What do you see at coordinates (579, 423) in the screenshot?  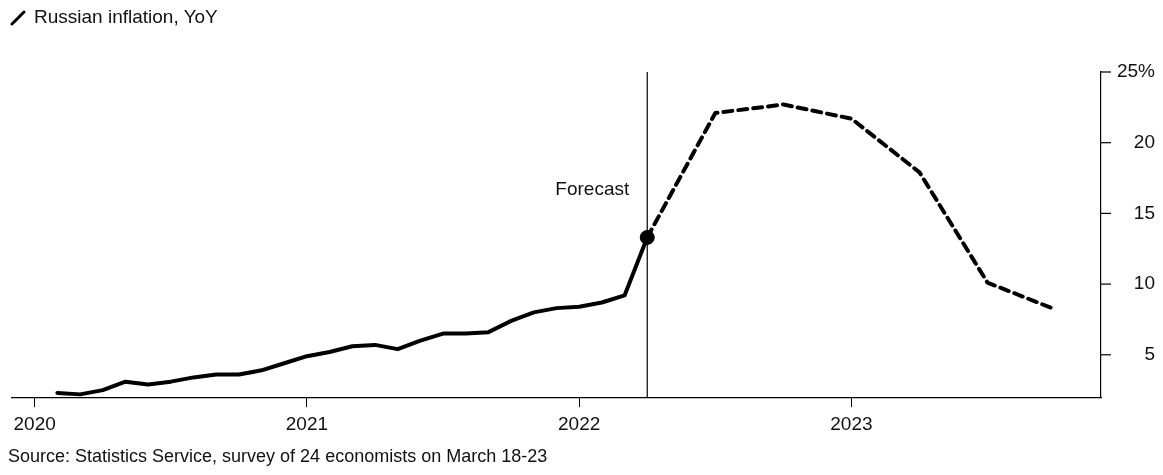 I see `x-tick-label: 2022` at bounding box center [579, 423].